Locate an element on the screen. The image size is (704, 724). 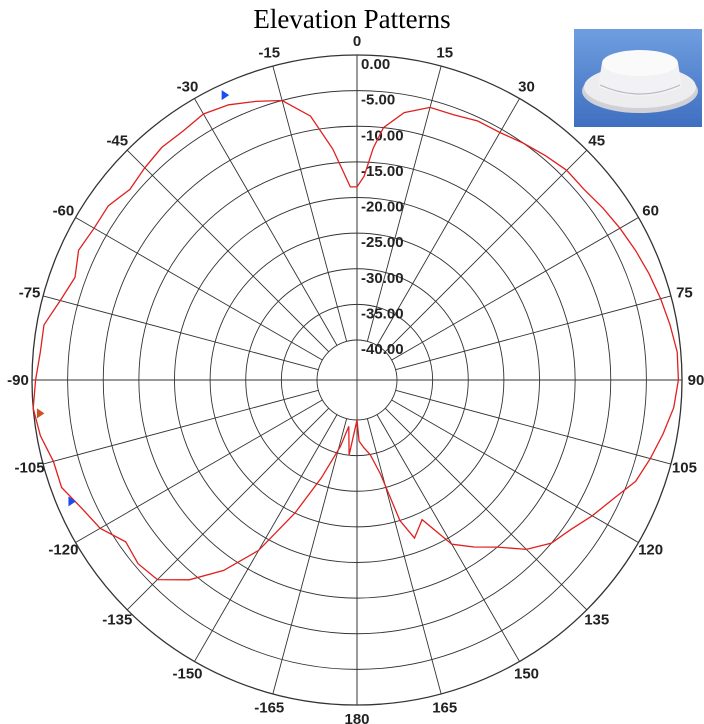
angular-tick-label: -105 is located at coordinates (30, 468).